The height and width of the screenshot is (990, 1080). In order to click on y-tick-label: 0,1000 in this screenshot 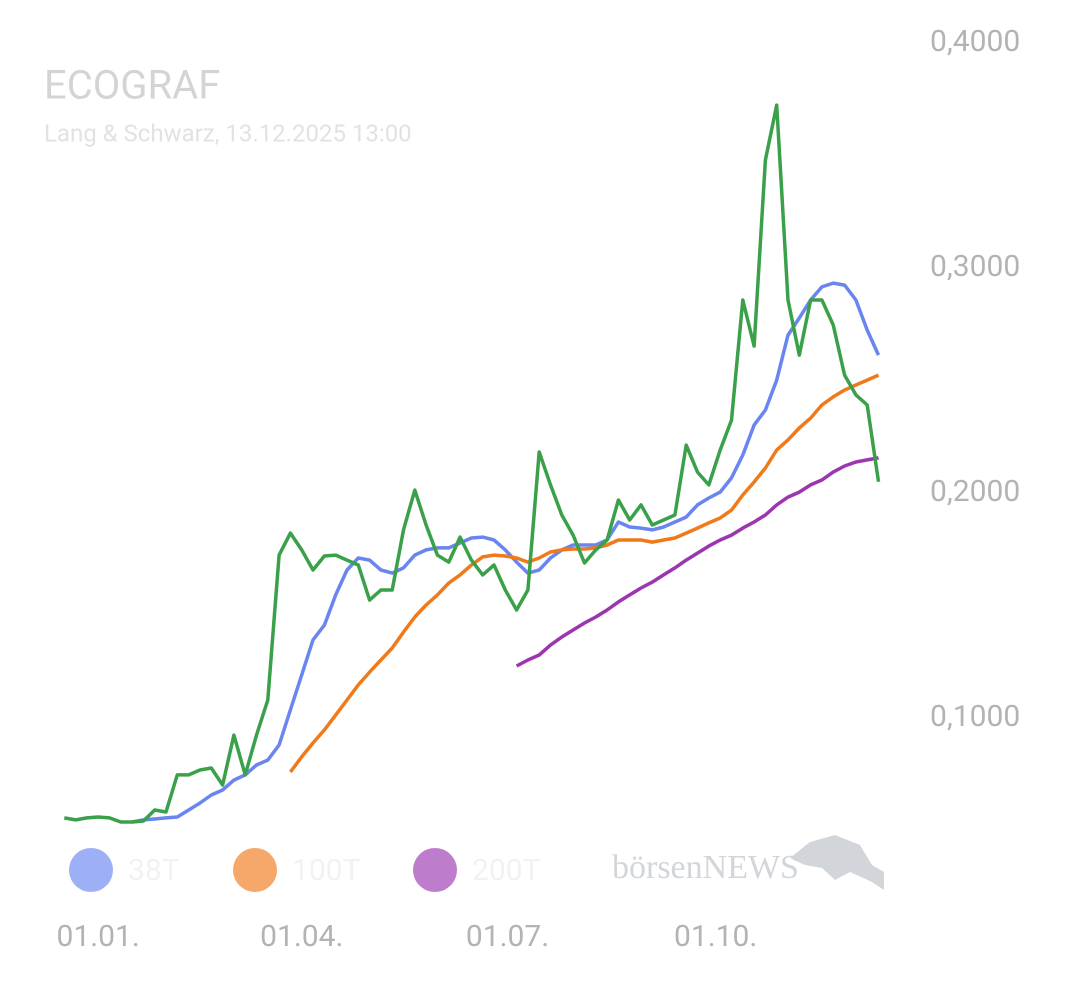, I will do `click(975, 716)`.